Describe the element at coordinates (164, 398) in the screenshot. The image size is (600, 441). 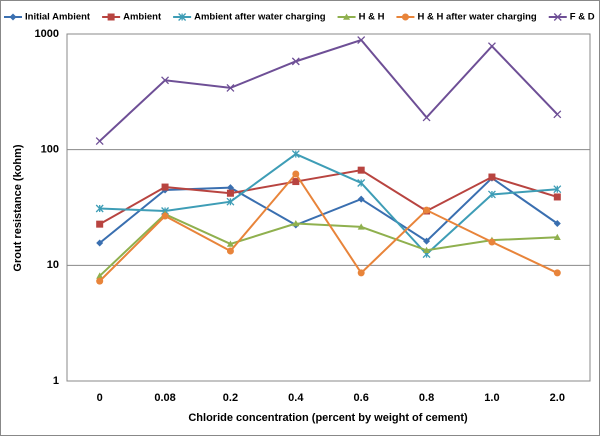
I see `x-tick-label: 0.08` at that location.